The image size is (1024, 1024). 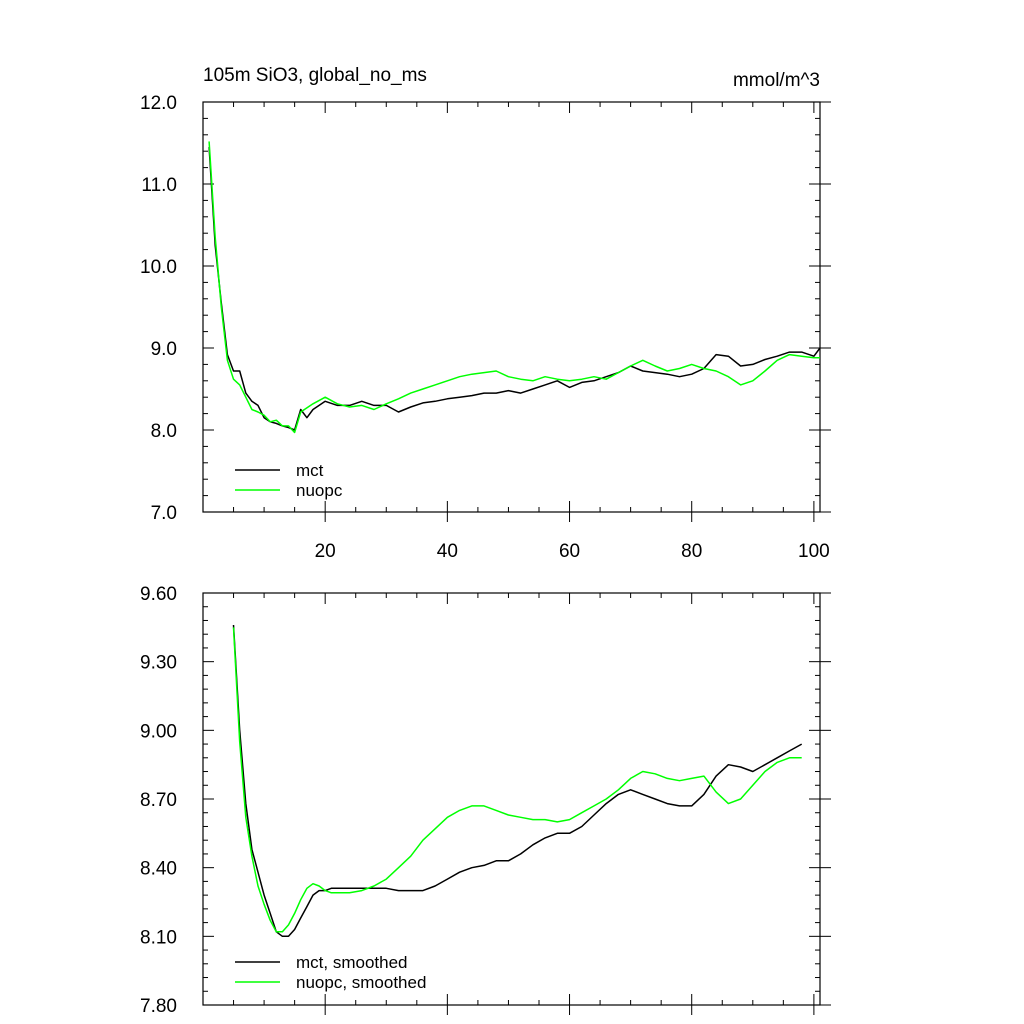 I want to click on bottom-y-tick-label: 8.40, so click(x=158, y=869).